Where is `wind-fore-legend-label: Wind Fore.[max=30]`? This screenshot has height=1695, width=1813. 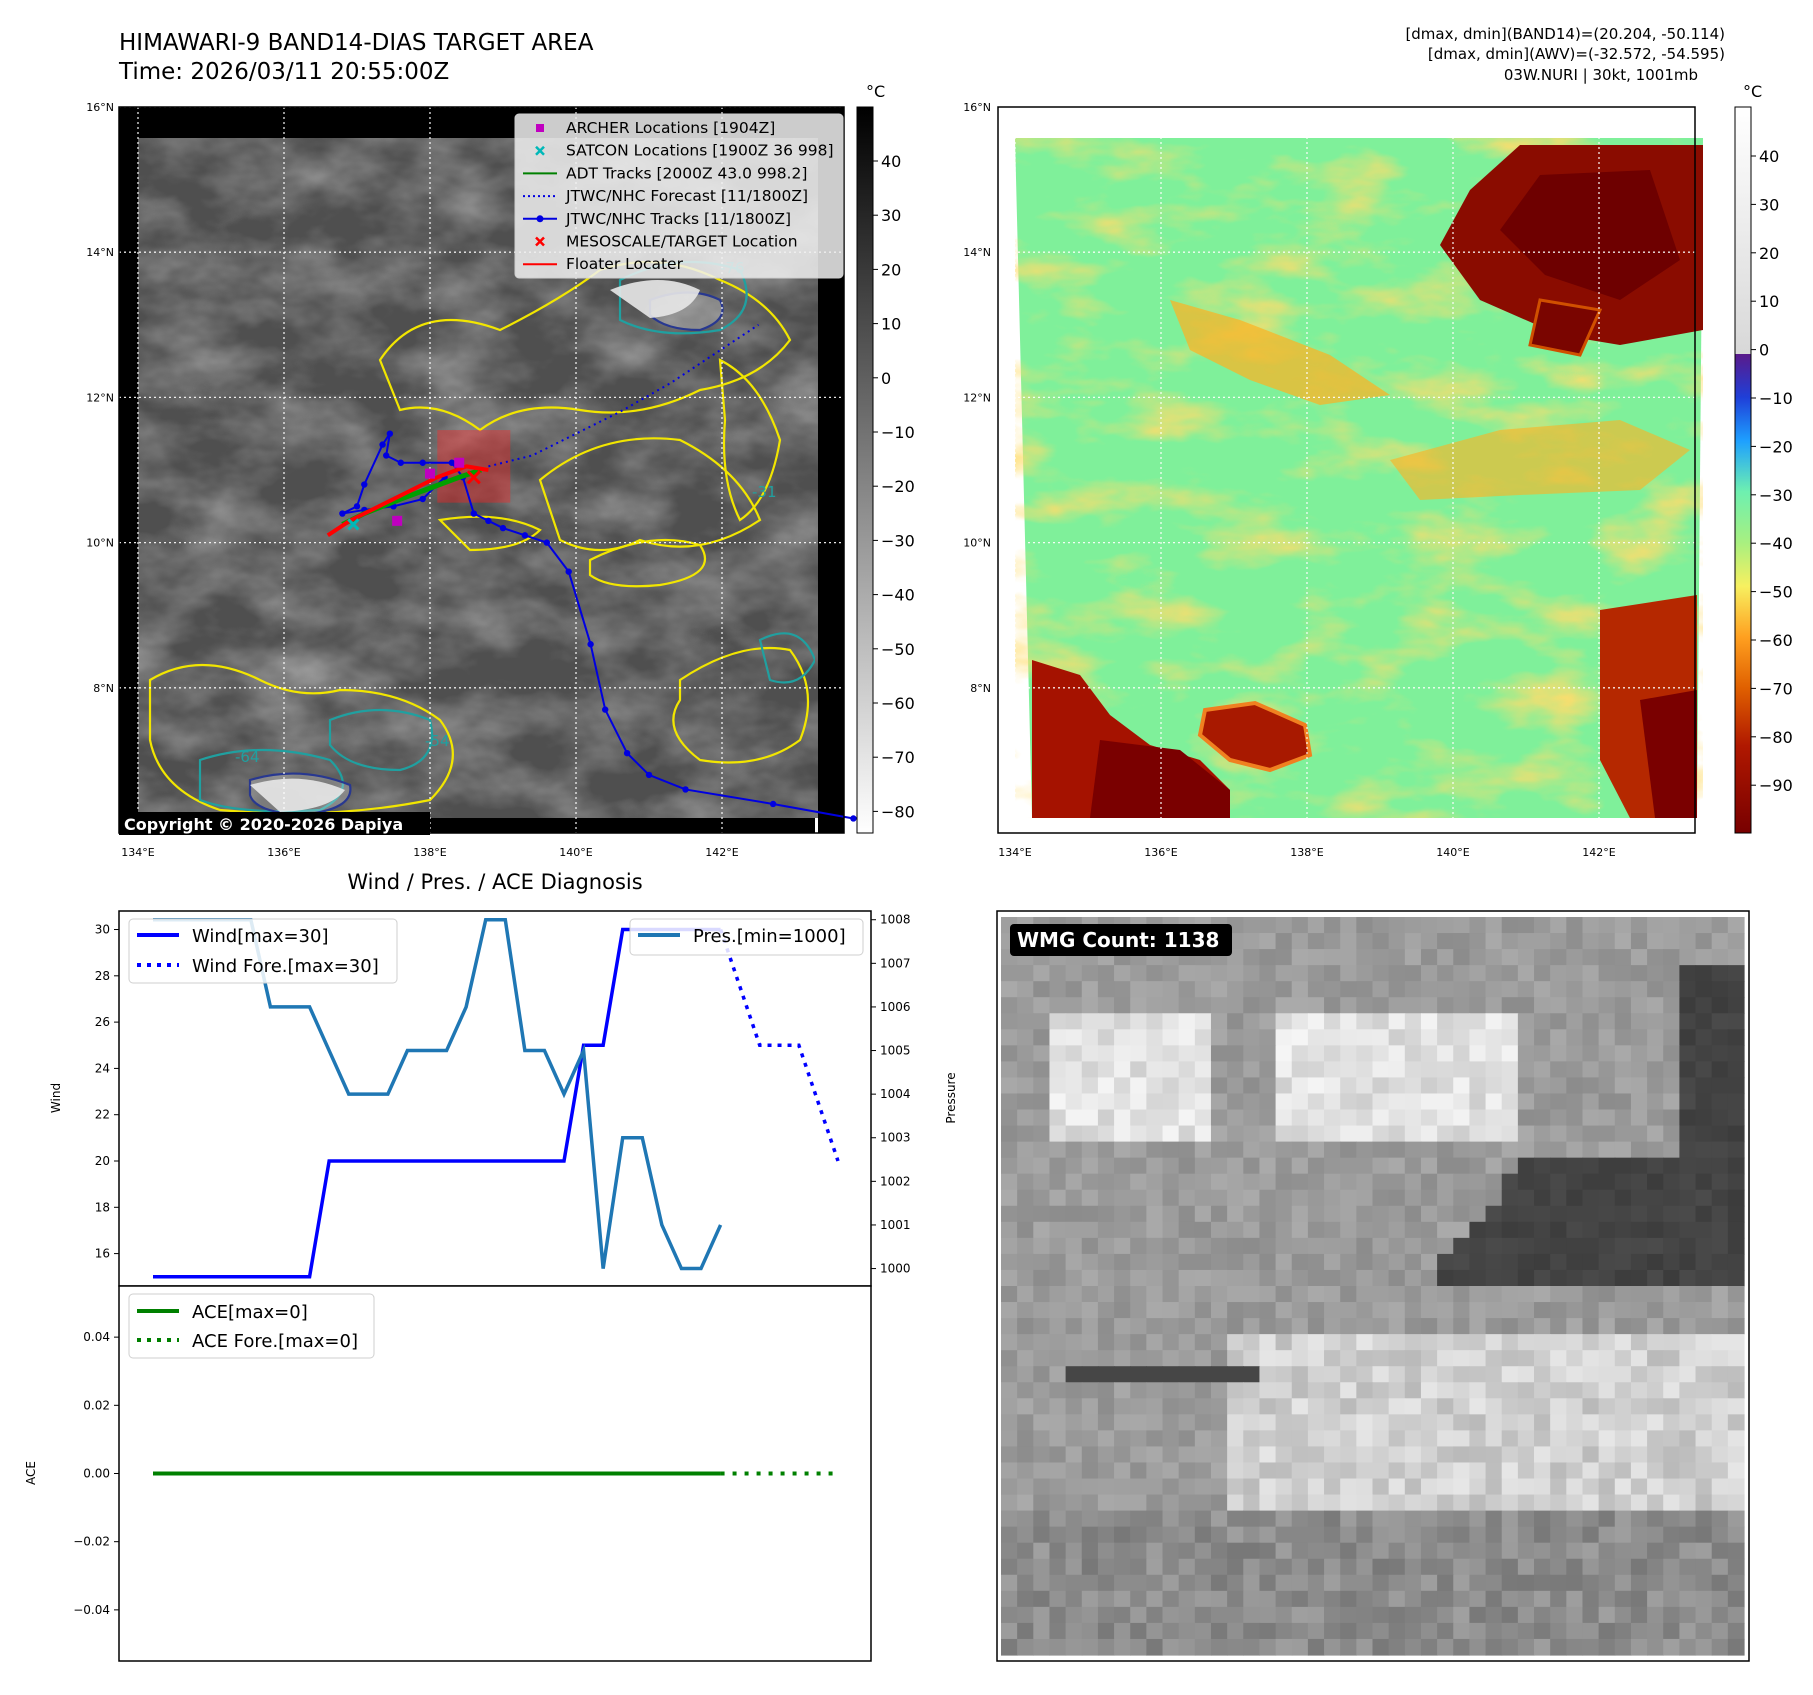 wind-fore-legend-label: Wind Fore.[max=30] is located at coordinates (285, 966).